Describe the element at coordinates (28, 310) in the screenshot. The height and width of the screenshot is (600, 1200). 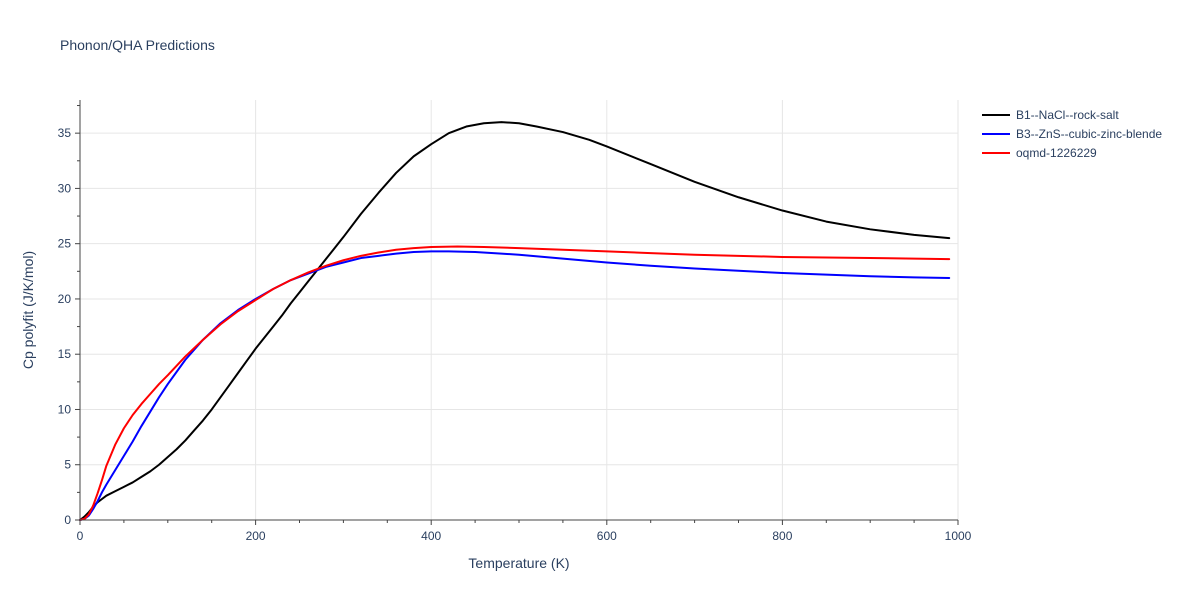
I see `y-axis-title: Cp polyfit (J/K/mol)` at that location.